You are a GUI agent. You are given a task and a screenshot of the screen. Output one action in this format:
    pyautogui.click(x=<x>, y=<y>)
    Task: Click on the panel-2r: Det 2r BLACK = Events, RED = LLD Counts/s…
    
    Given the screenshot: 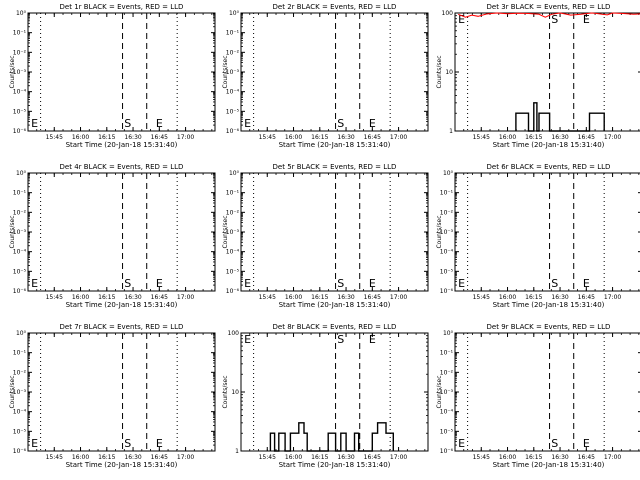 What is the action you would take?
    pyautogui.click(x=325, y=76)
    